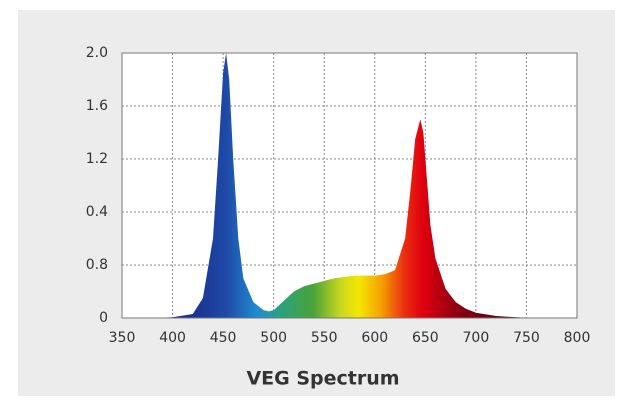  What do you see at coordinates (97, 53) in the screenshot?
I see `y-tick-label: 2.0` at bounding box center [97, 53].